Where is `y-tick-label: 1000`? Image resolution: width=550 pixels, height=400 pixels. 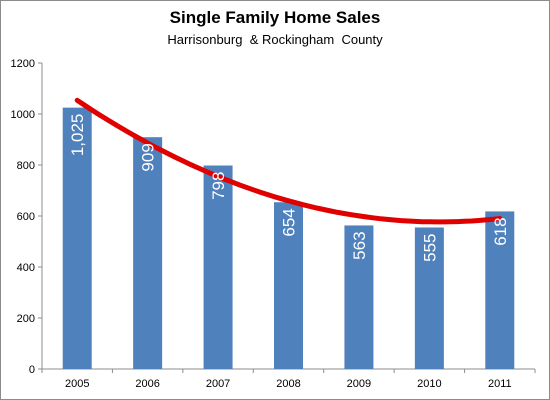
y-tick-label: 1000 is located at coordinates (23, 115).